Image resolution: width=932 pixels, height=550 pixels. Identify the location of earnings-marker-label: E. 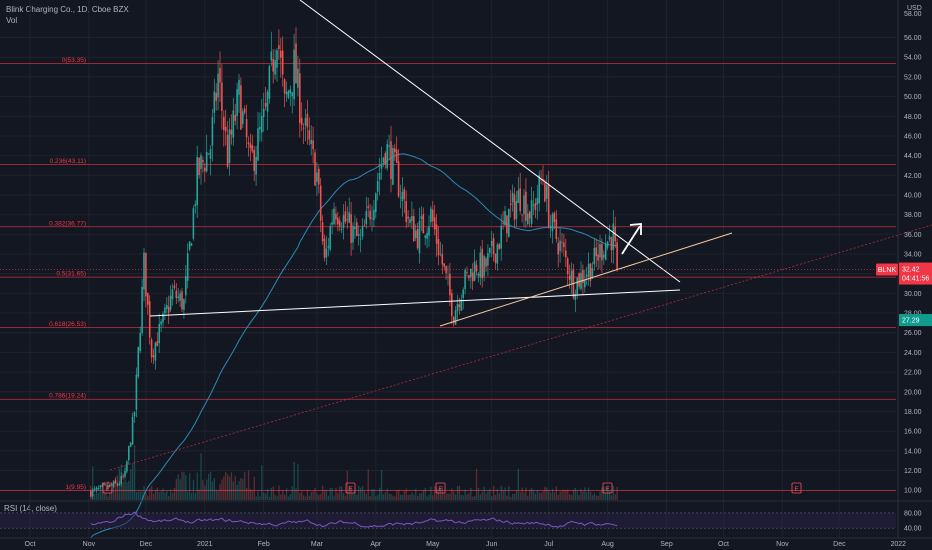
(607, 489).